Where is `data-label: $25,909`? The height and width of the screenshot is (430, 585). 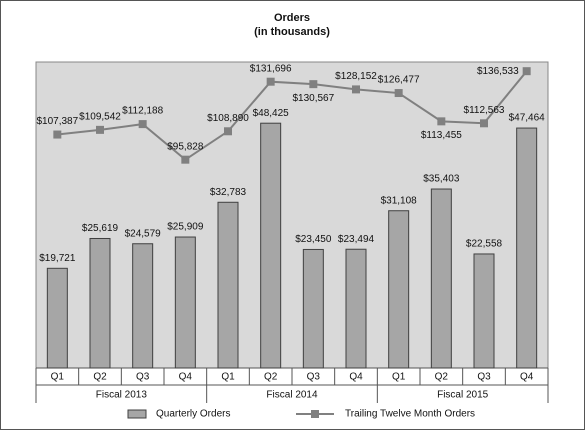
data-label: $25,909 is located at coordinates (185, 227).